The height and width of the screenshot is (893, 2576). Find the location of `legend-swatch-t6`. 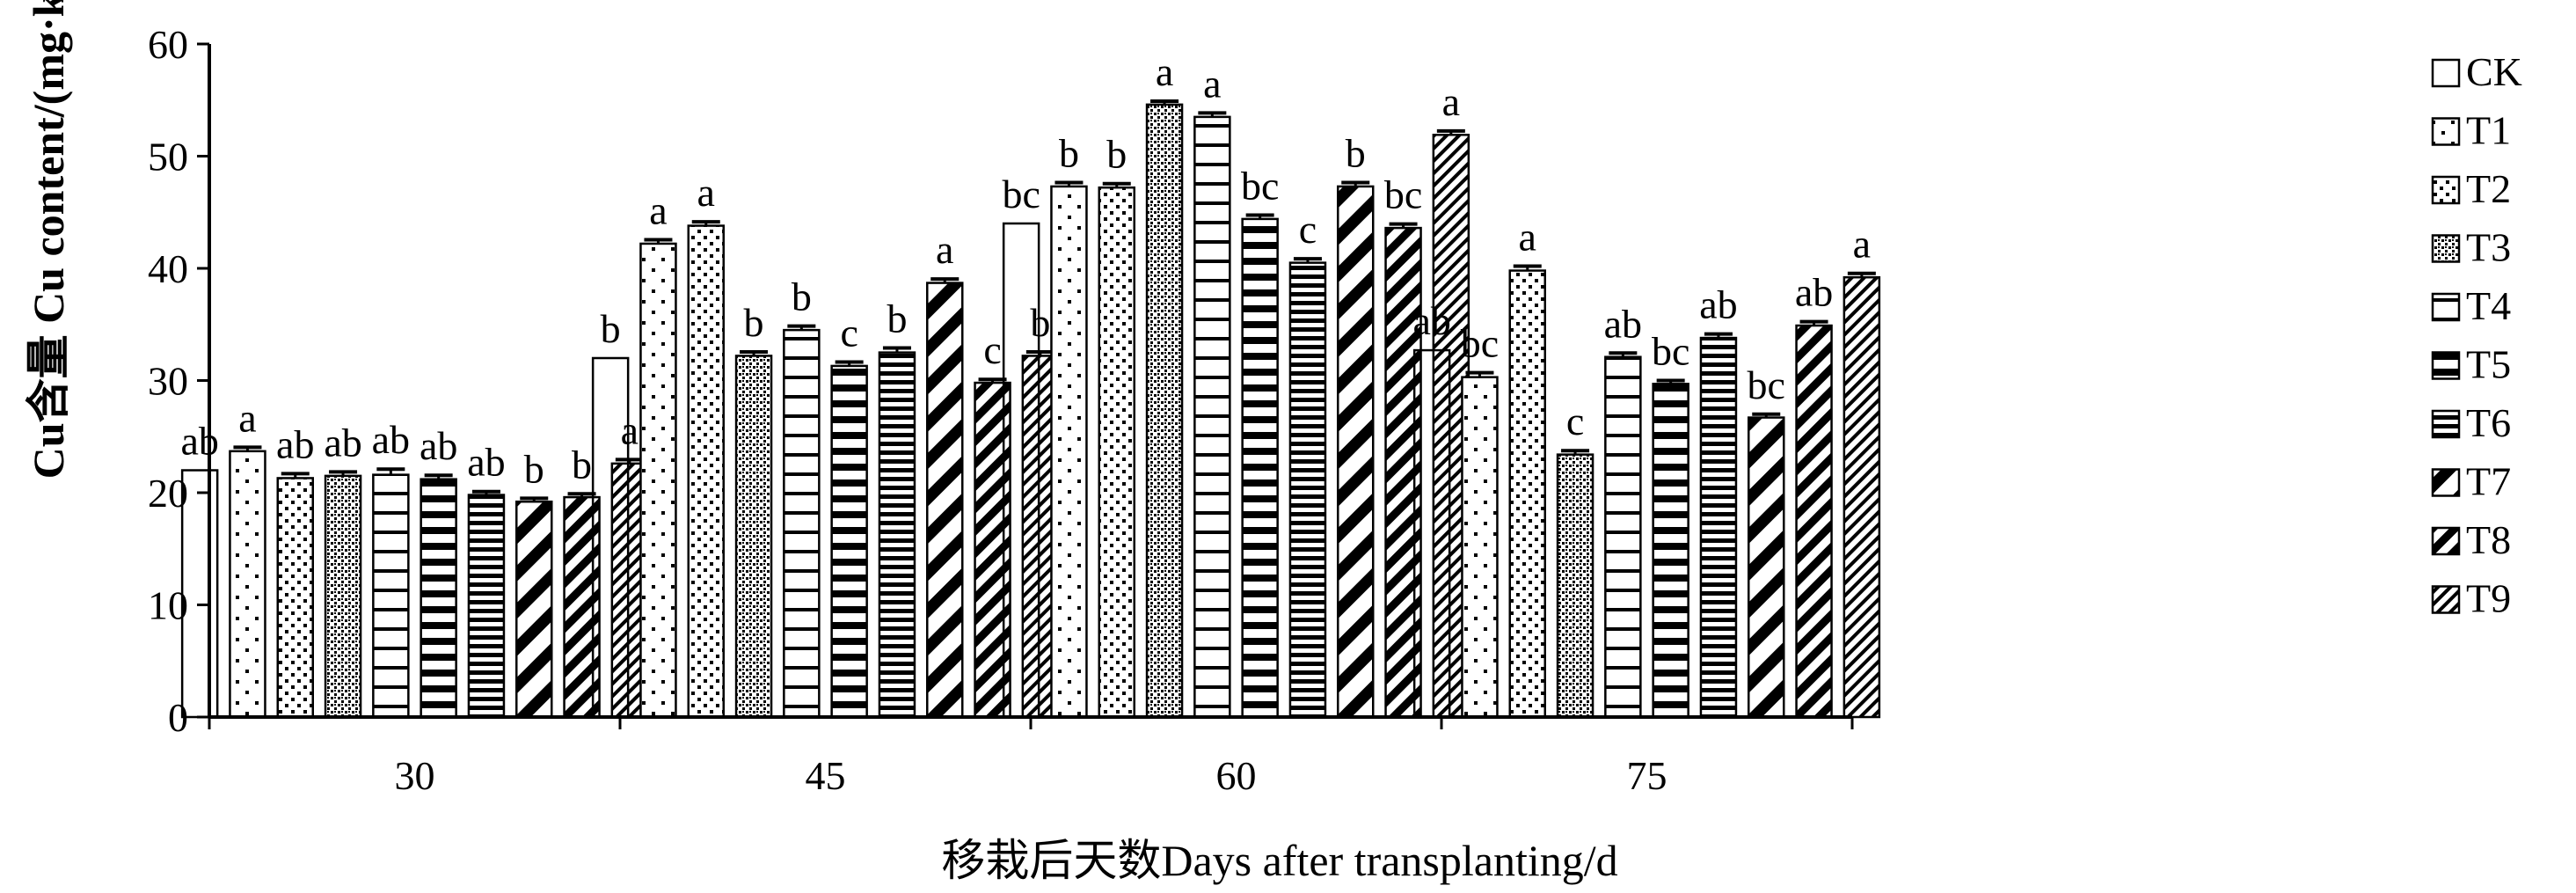

legend-swatch-t6 is located at coordinates (2446, 424).